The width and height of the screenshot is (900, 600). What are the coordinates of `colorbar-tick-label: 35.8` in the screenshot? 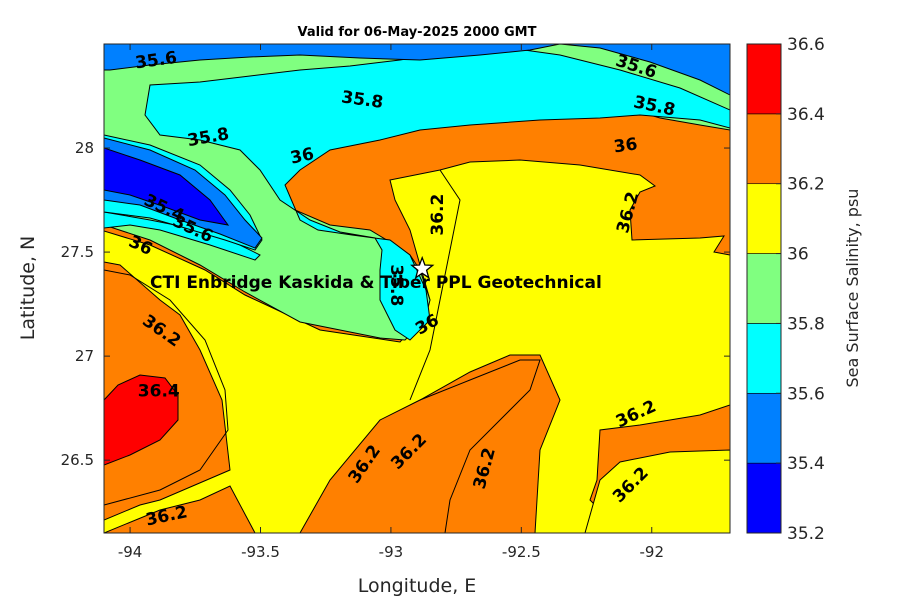 It's located at (806, 324).